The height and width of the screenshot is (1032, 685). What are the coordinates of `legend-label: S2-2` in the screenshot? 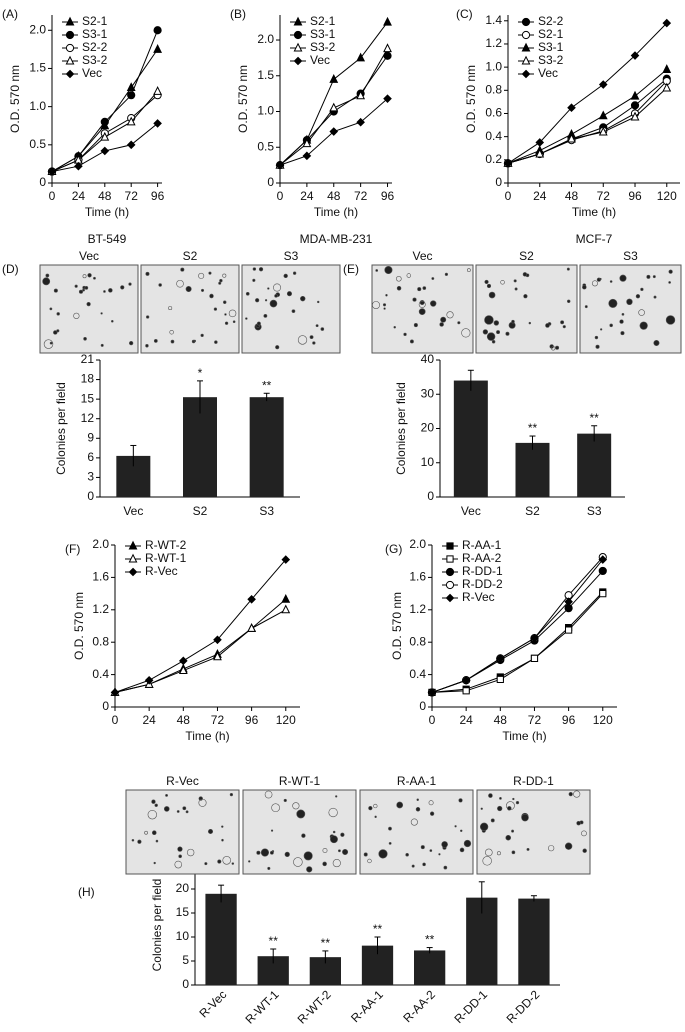 It's located at (551, 21).